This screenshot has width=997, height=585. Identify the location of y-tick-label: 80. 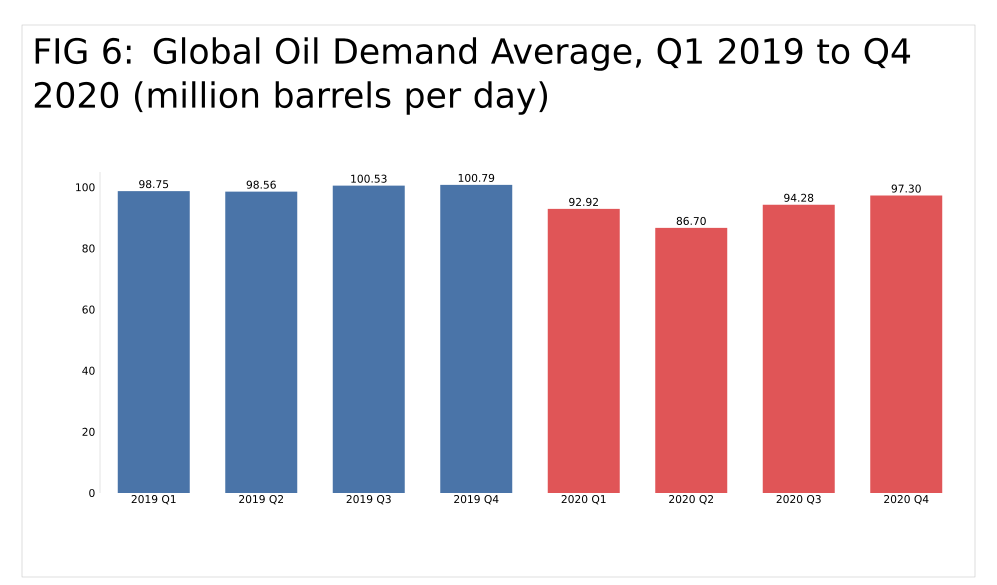
(88, 248).